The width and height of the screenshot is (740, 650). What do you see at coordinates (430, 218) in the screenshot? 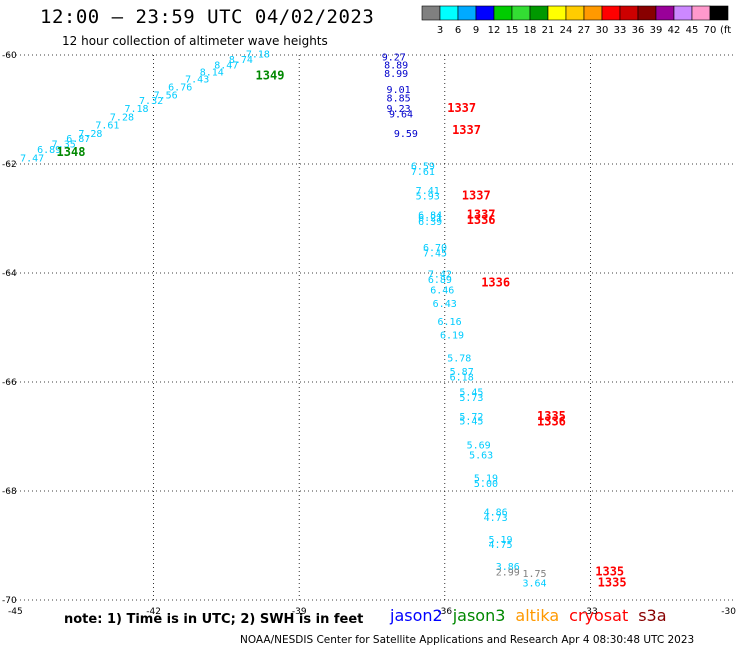
I see `data-point-label: 6.21` at bounding box center [430, 218].